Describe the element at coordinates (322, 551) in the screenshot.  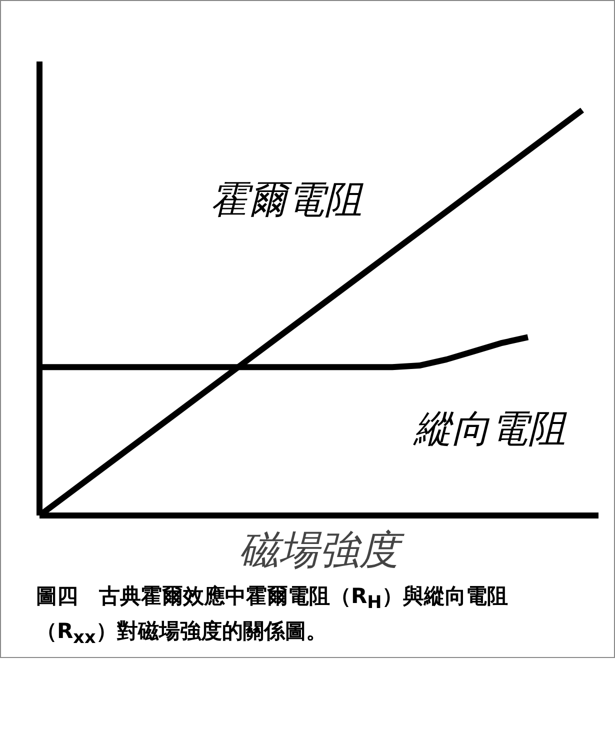
I see `x-axis-title: 磁場強度` at that location.